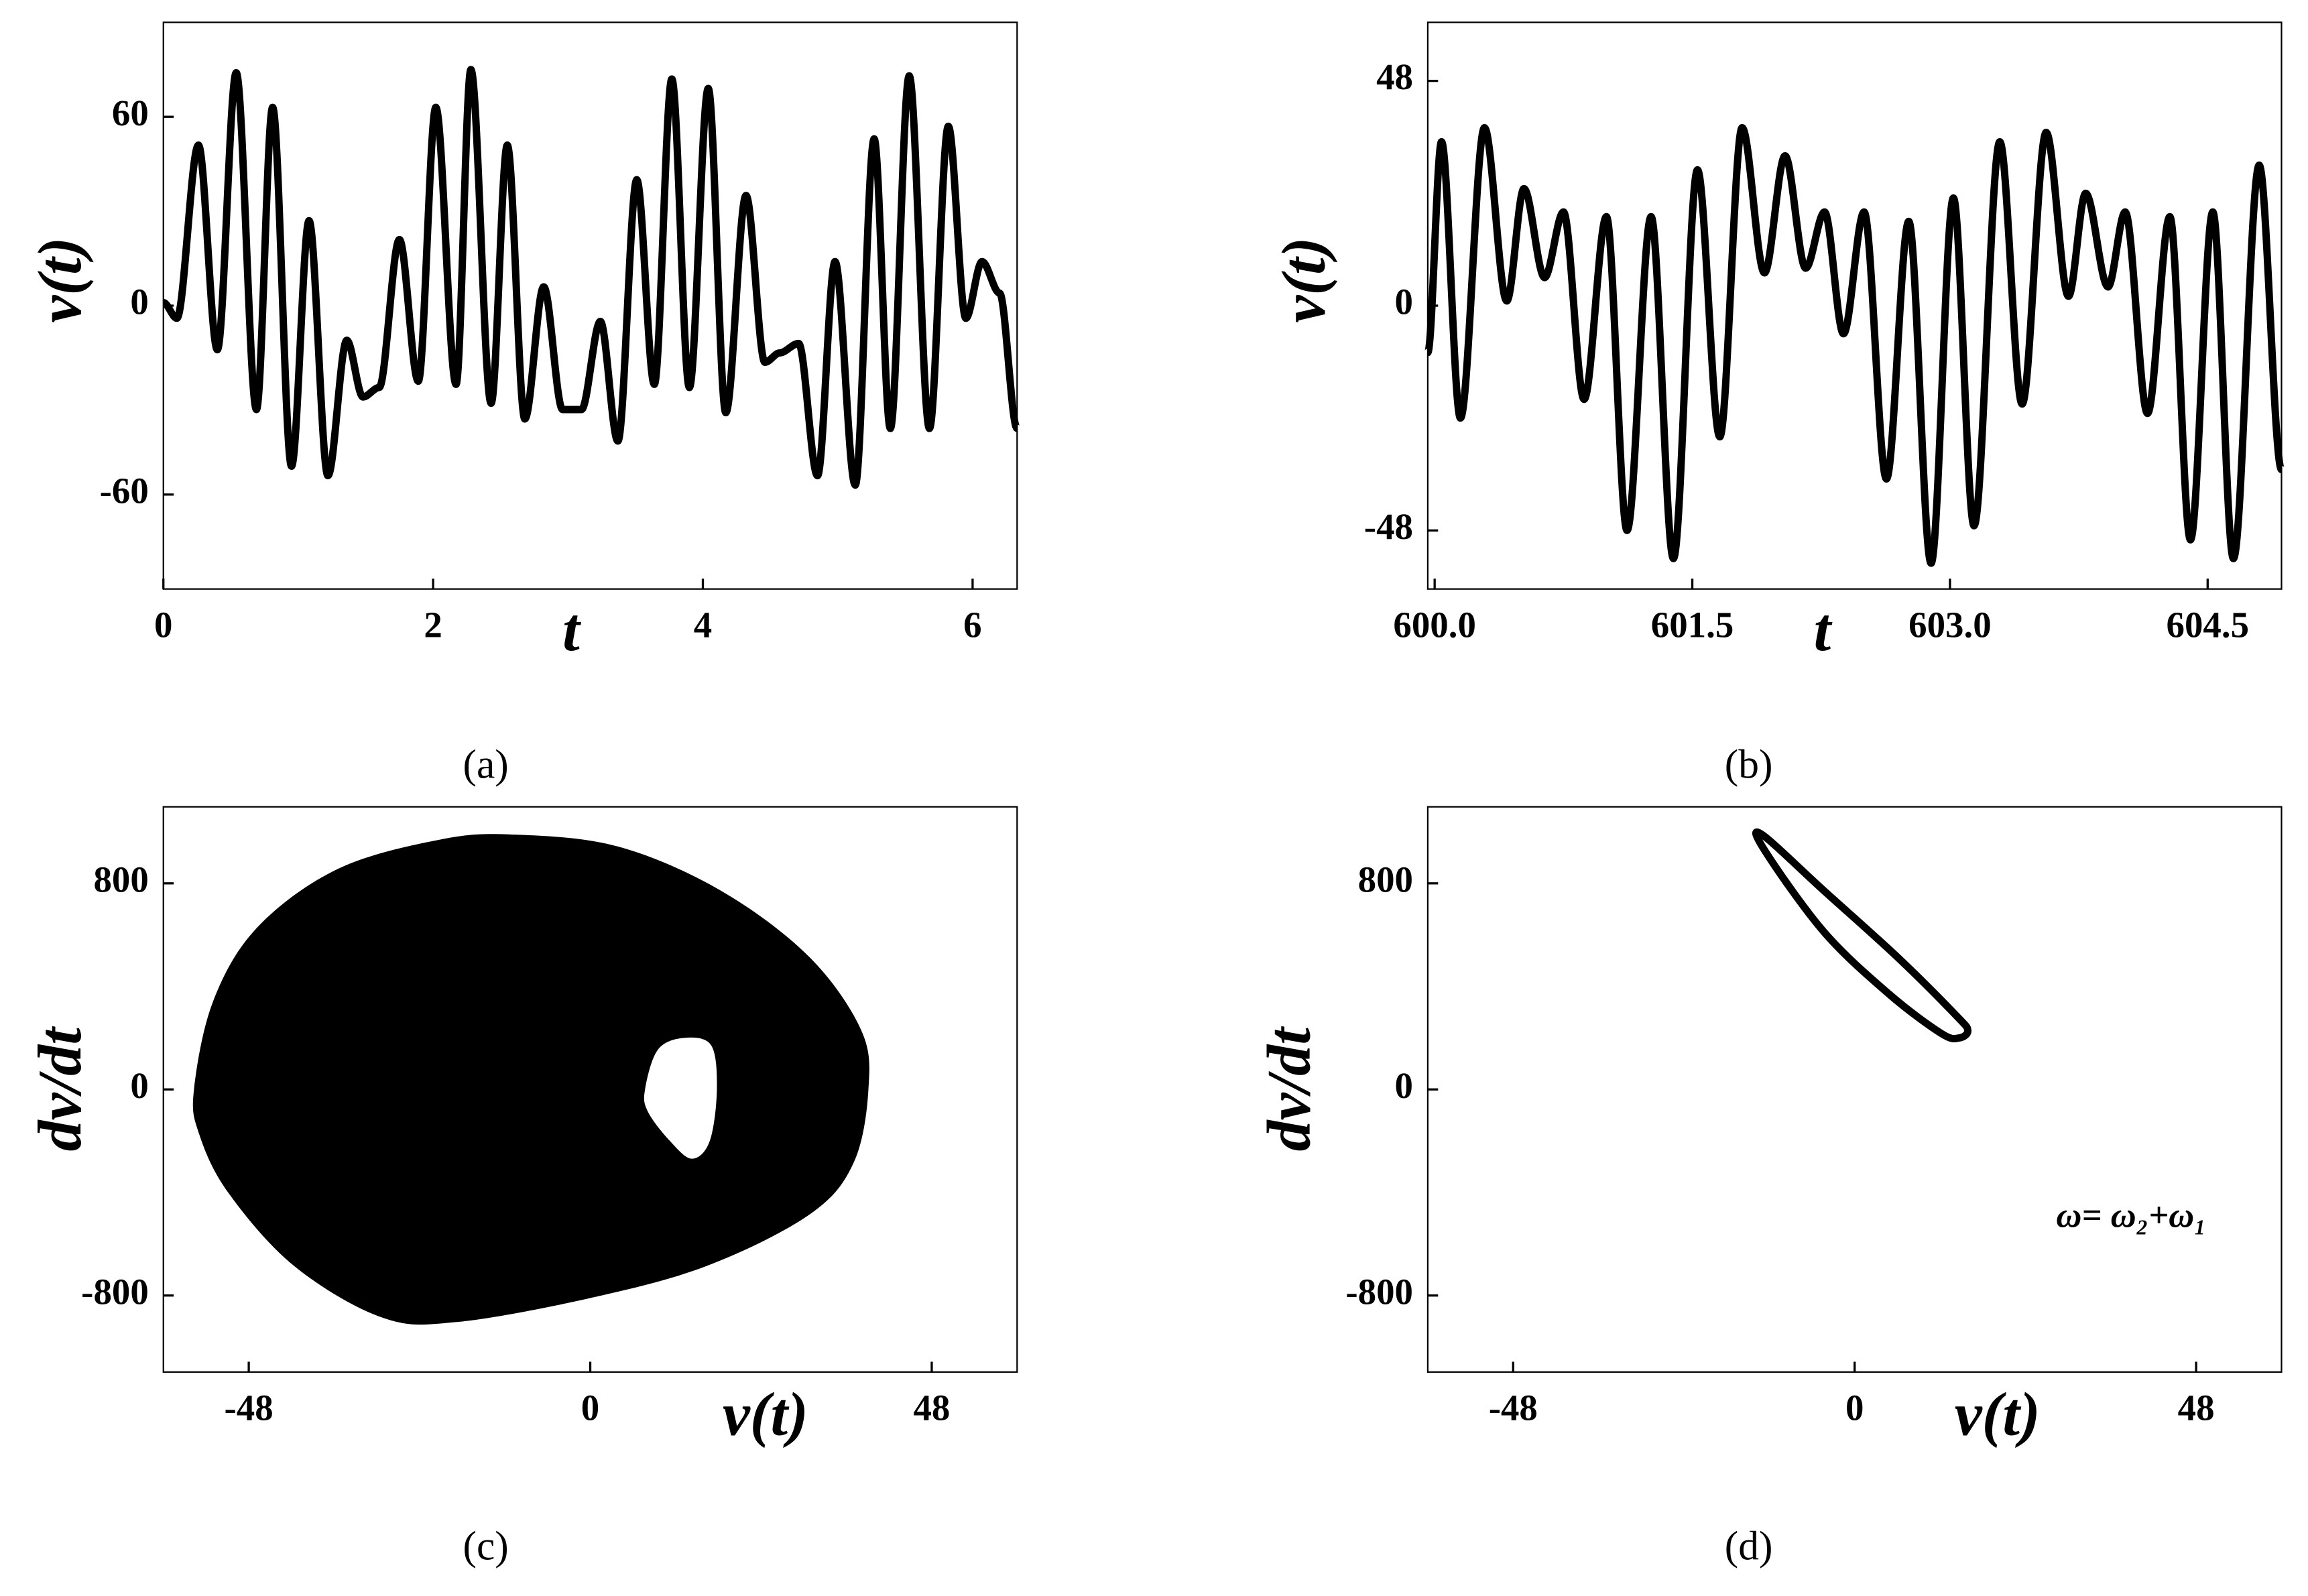  I want to click on panel-label: (a), so click(485, 765).